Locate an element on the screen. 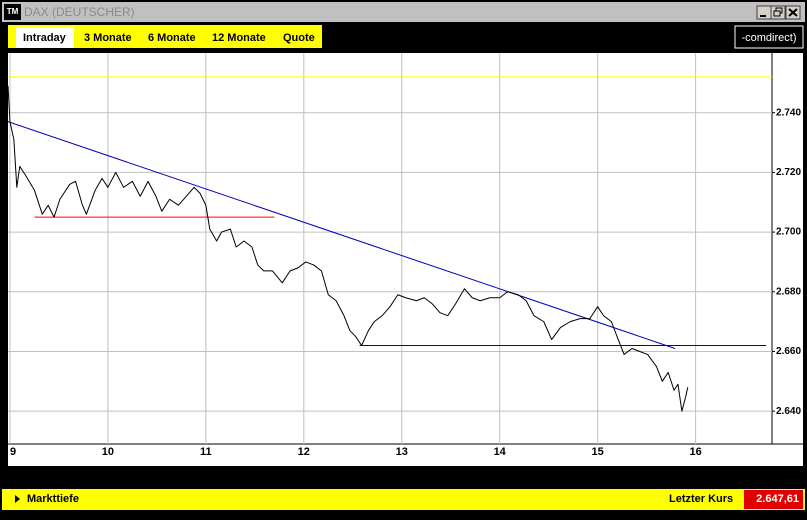 Image resolution: width=807 pixels, height=520 pixels. tab-active is located at coordinates (45, 37).